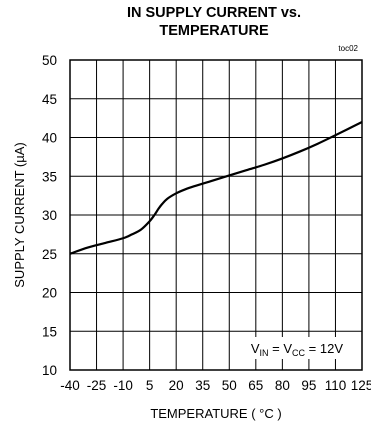  I want to click on annotation-vcc-sub: CC, so click(298, 353).